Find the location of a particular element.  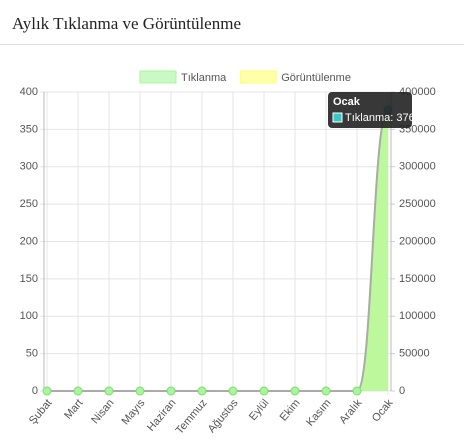

x-tick-label: Ekim is located at coordinates (290, 410).